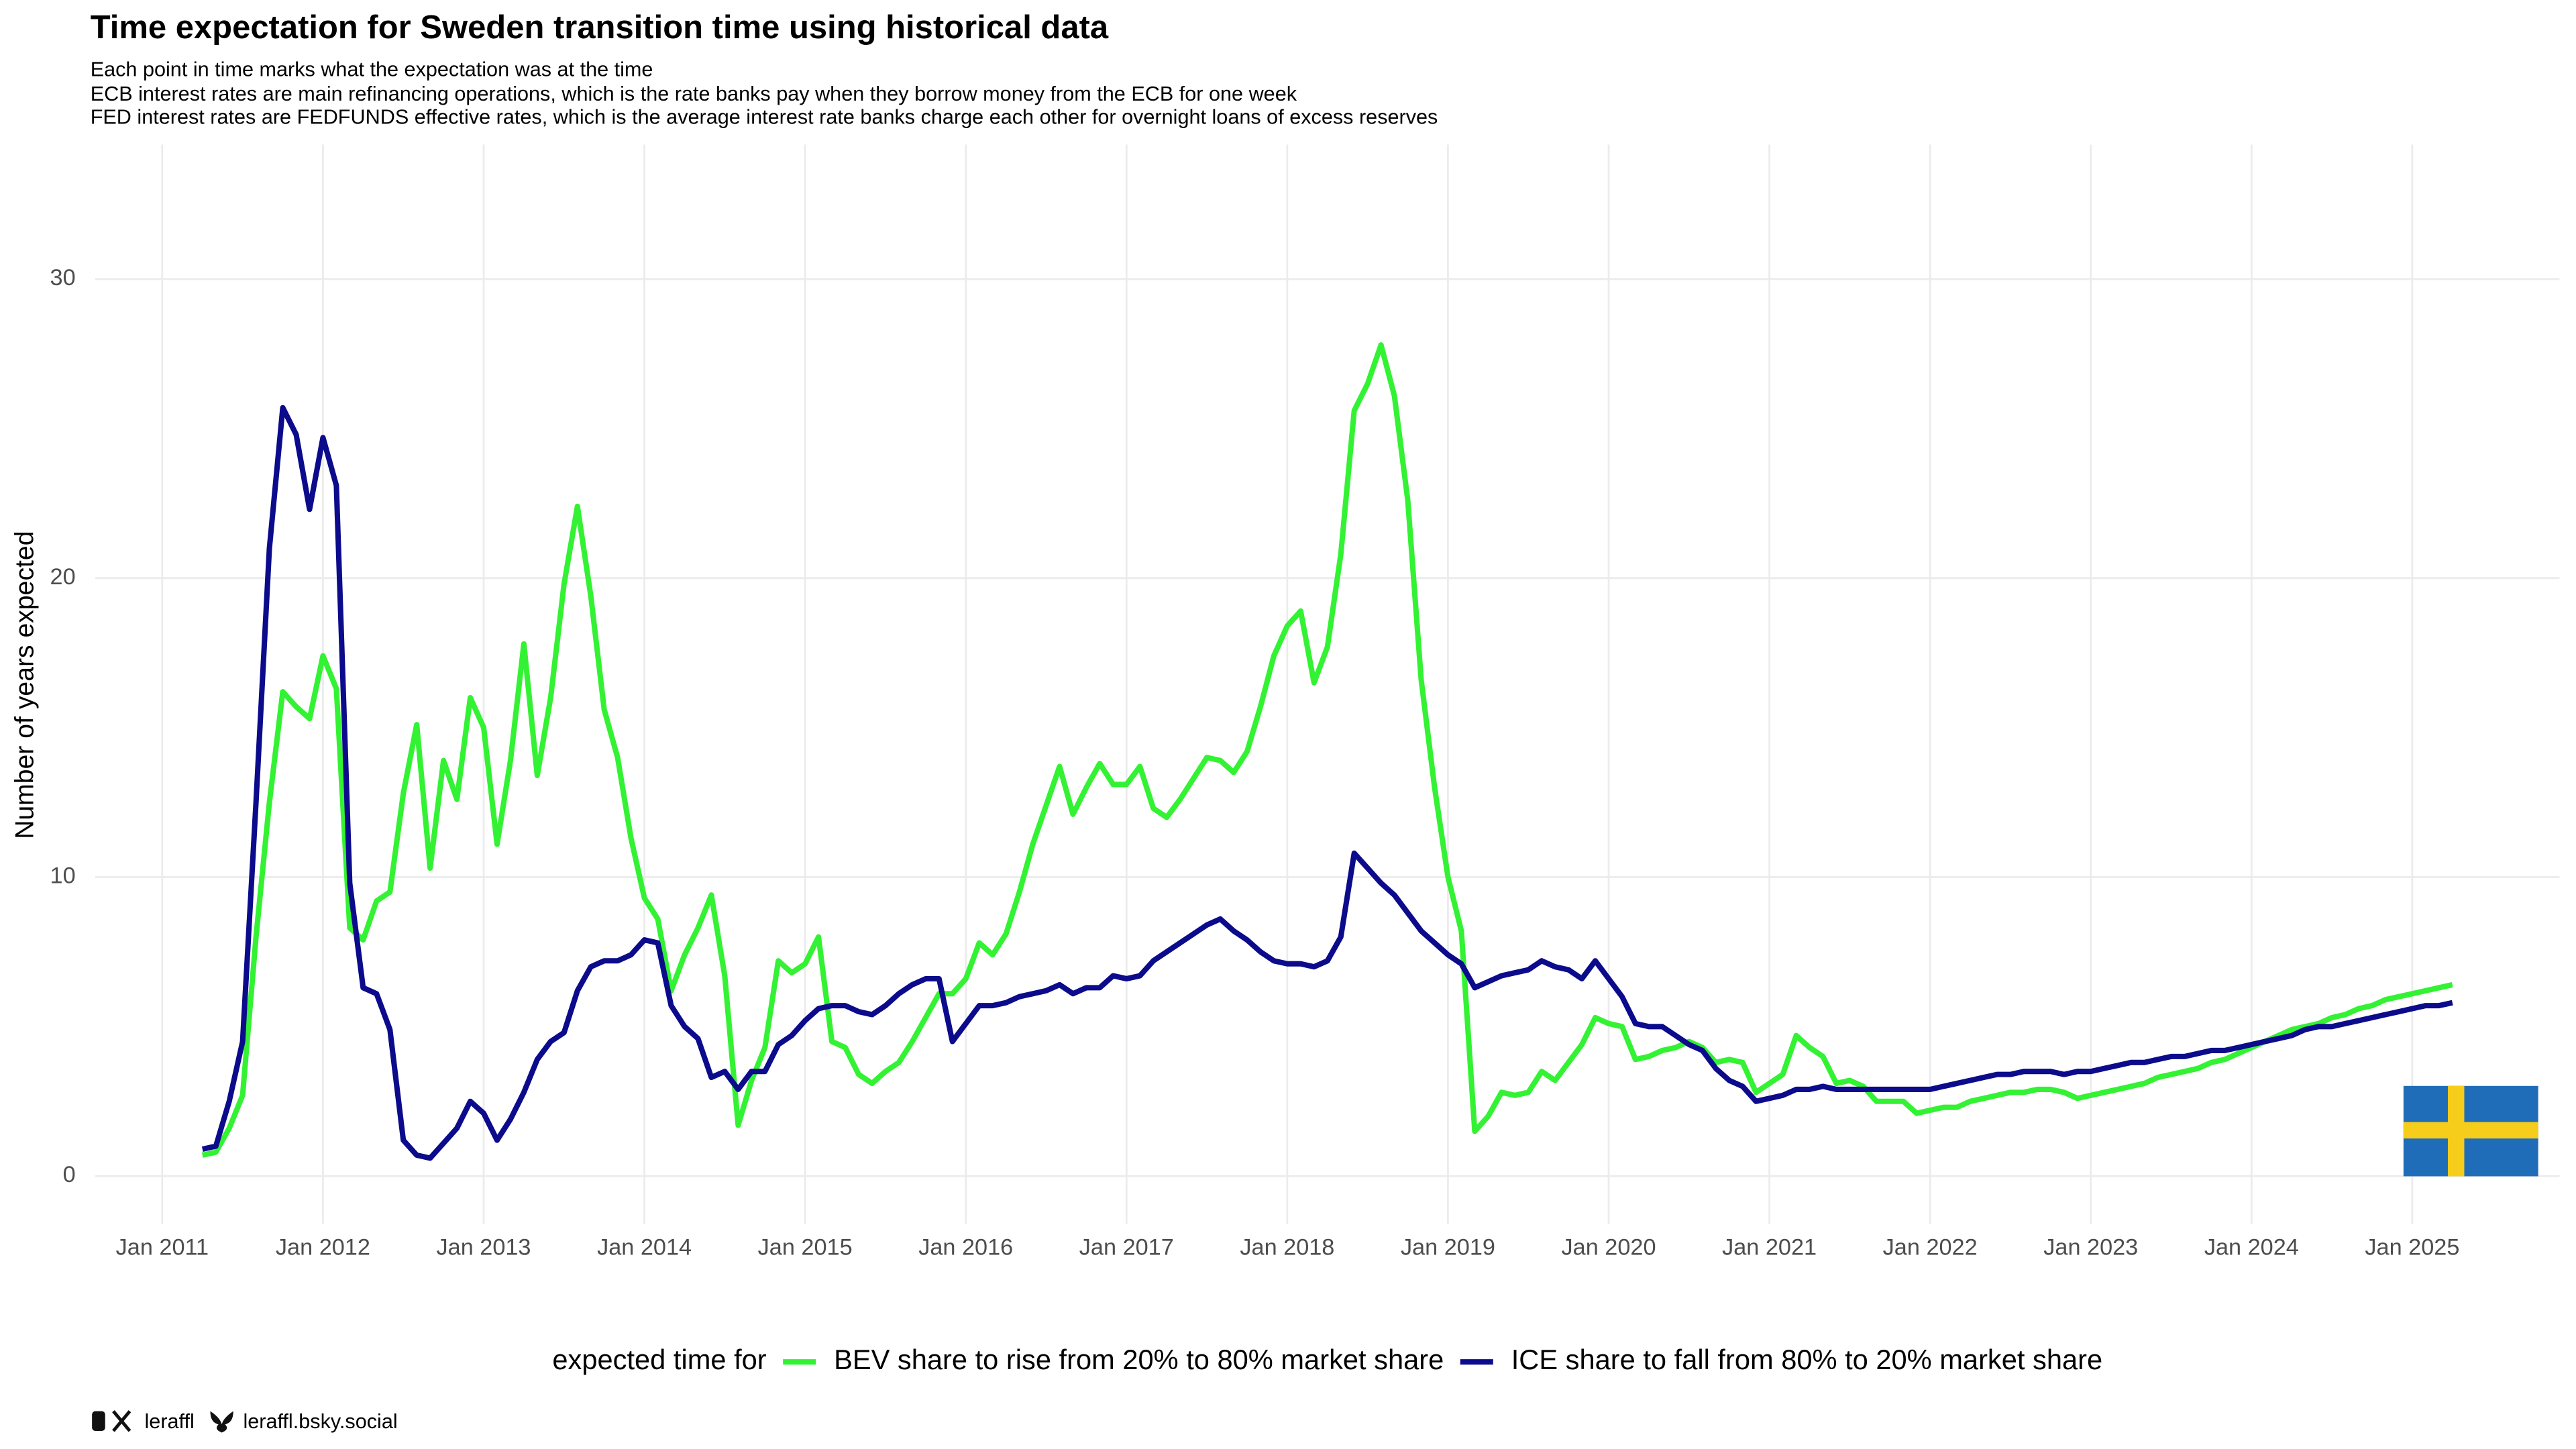 Image resolution: width=2576 pixels, height=1449 pixels. Describe the element at coordinates (1609, 1247) in the screenshot. I see `x-tick-label: Jan 2020` at that location.